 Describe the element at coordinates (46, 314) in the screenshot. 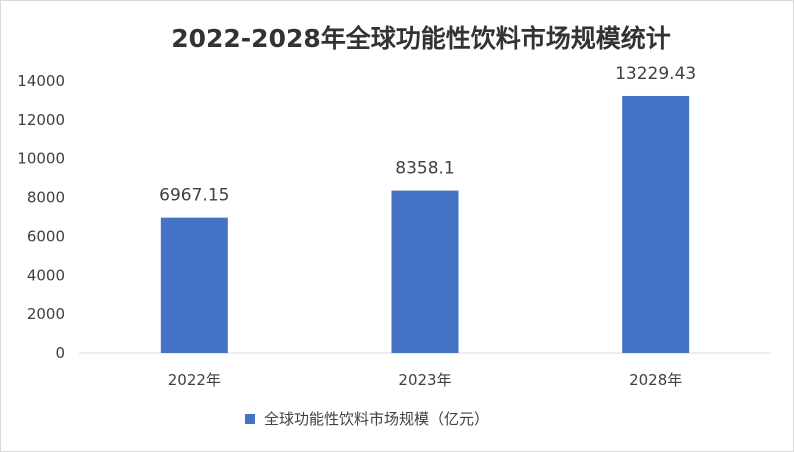

I see `y-tick-label: 2000` at that location.